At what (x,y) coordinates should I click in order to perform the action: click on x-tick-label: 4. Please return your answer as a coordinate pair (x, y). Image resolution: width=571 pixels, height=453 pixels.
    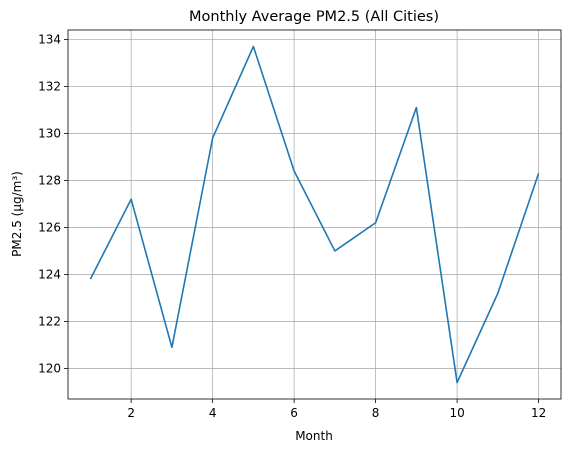
    Looking at the image, I should click on (213, 413).